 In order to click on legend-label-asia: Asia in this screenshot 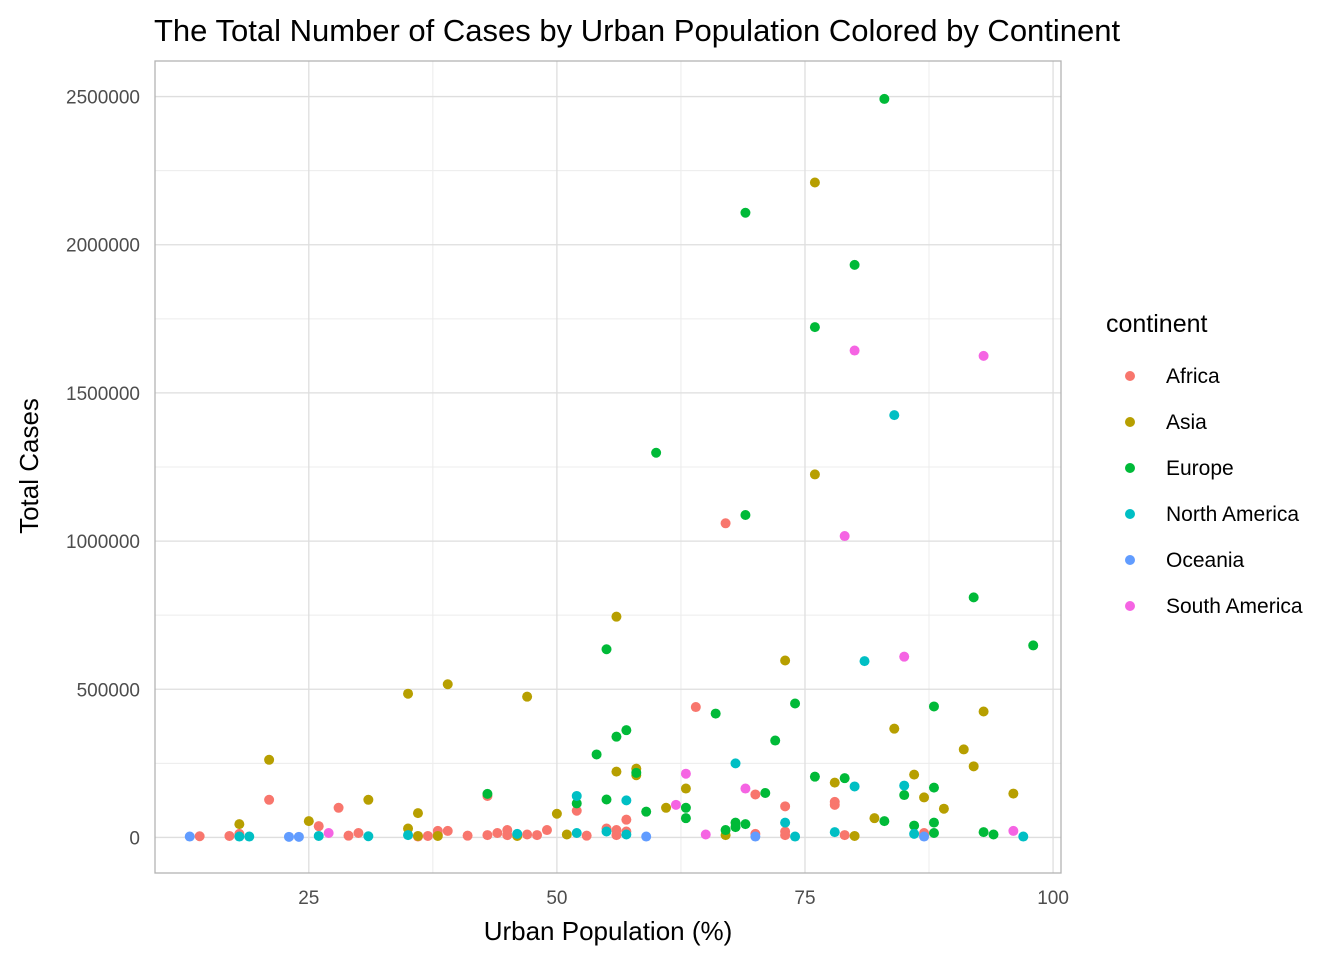, I will do `click(1186, 422)`.